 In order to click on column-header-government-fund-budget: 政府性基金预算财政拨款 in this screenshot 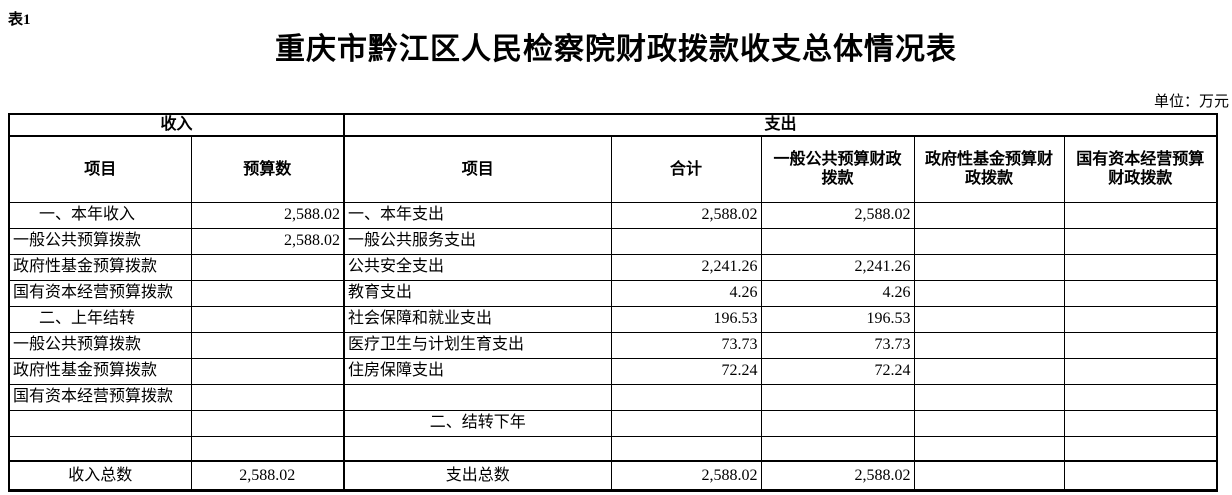, I will do `click(989, 169)`.